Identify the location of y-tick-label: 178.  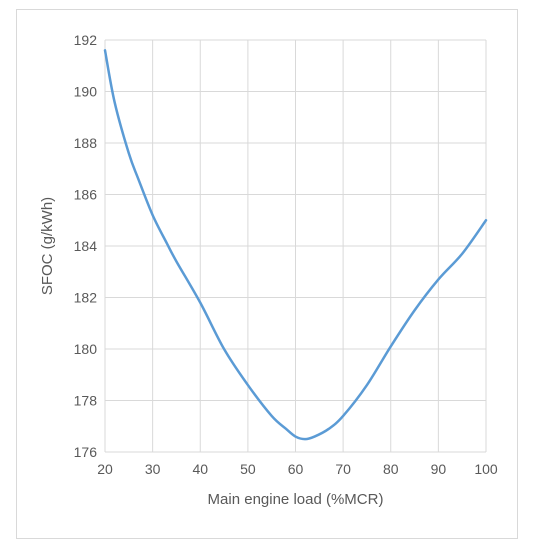
(86, 401).